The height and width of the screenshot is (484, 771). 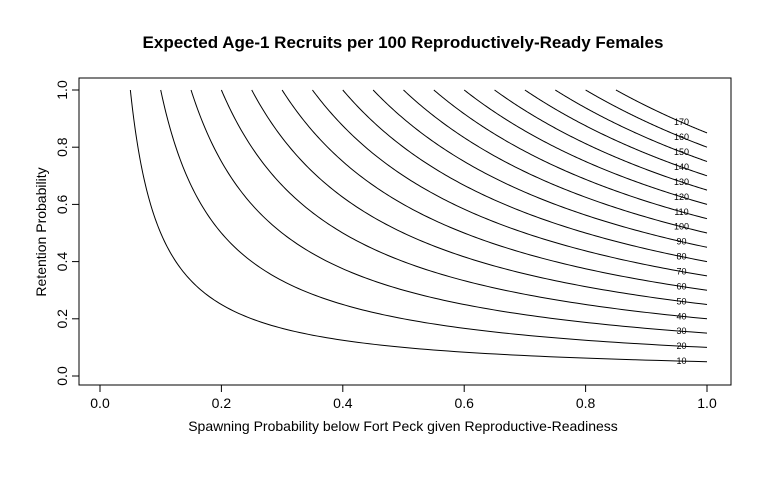 I want to click on contour-label-170: 170, so click(x=681, y=122).